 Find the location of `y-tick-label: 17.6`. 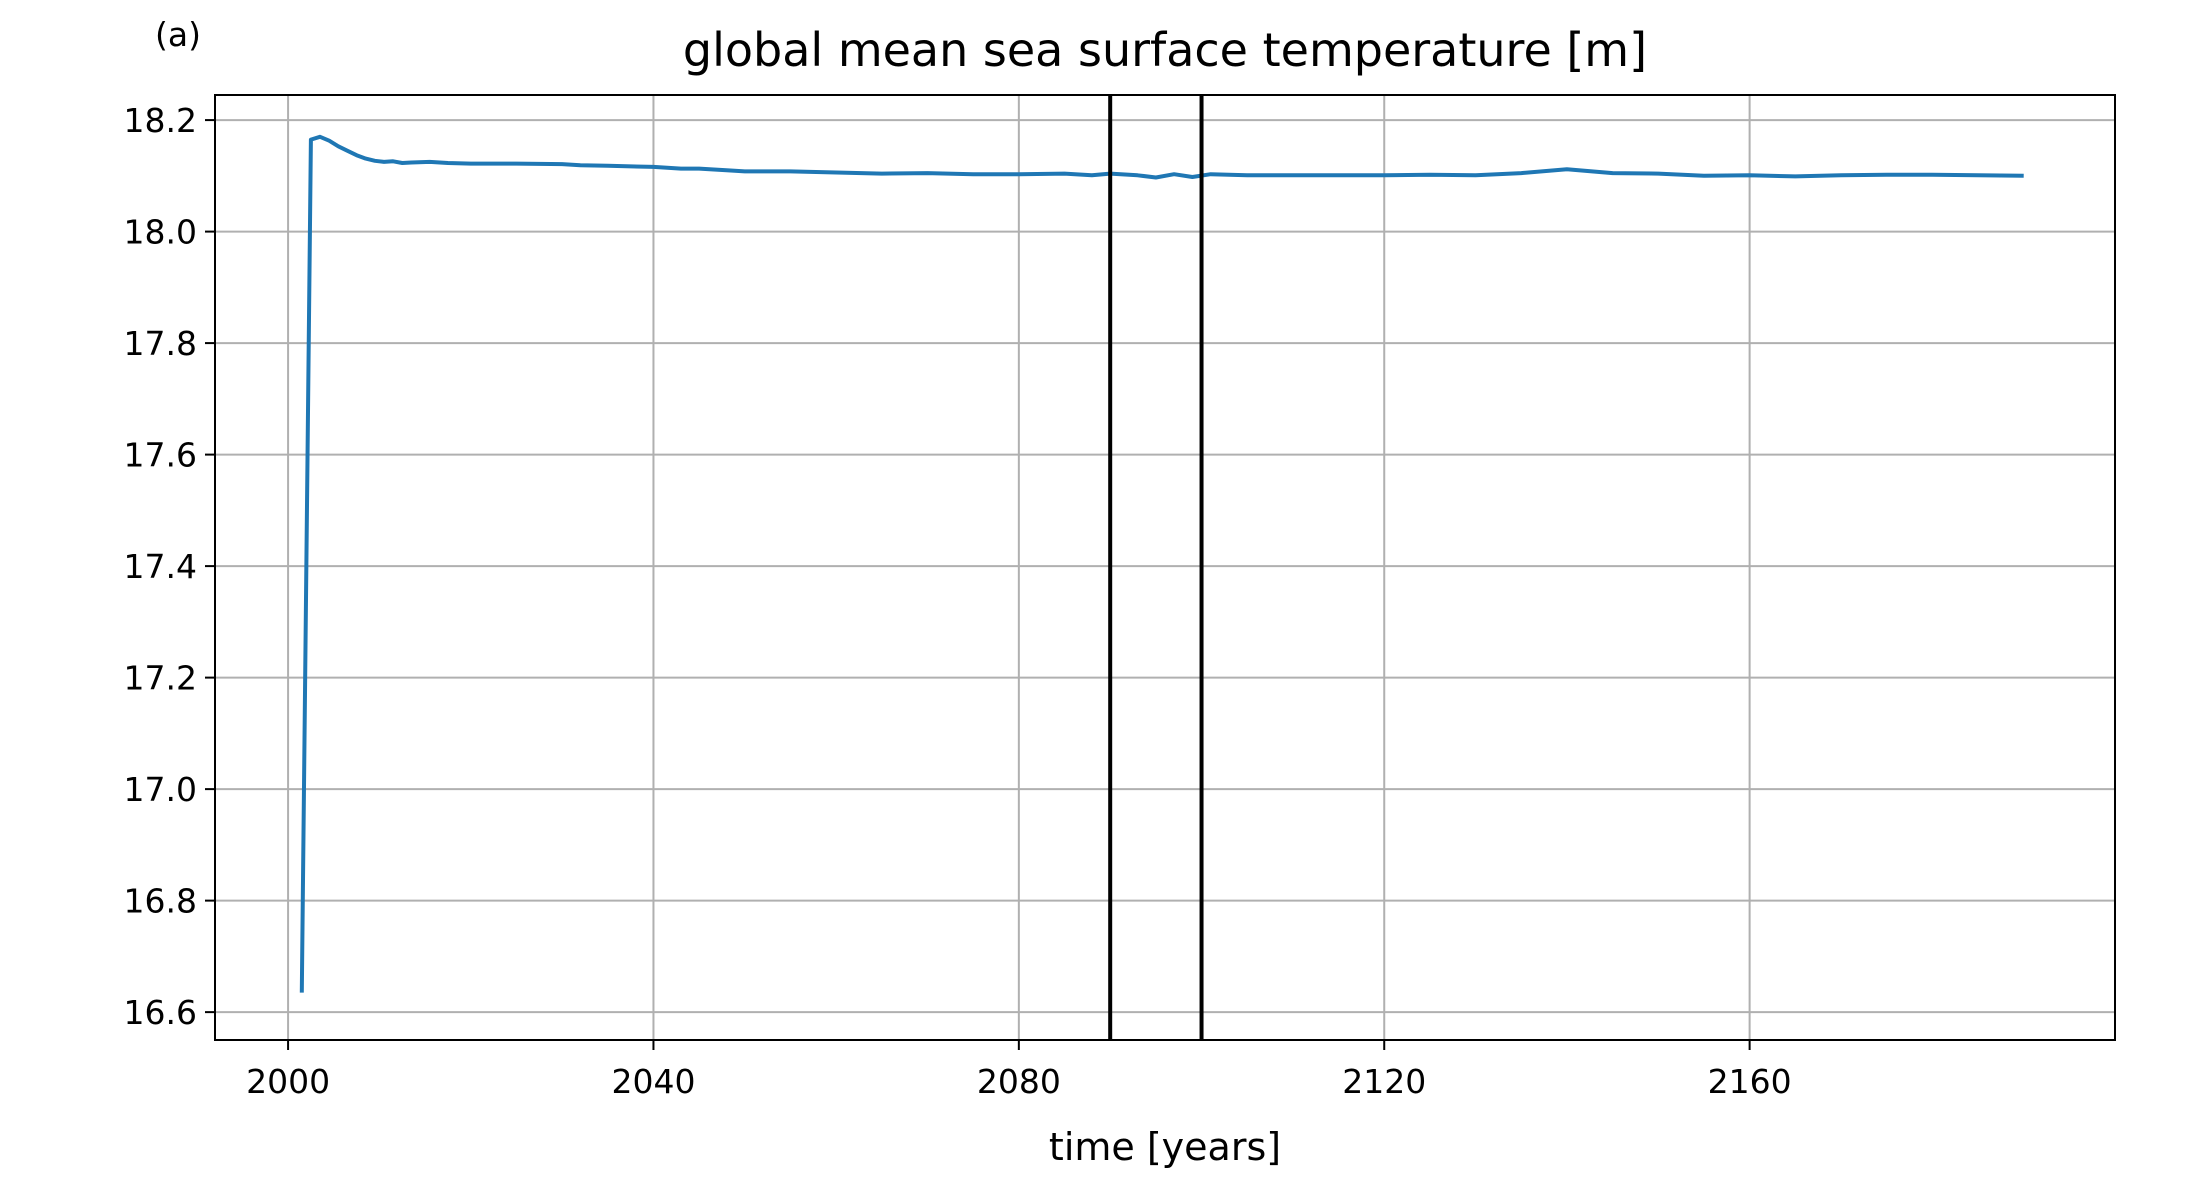

y-tick-label: 17.6 is located at coordinates (160, 455).